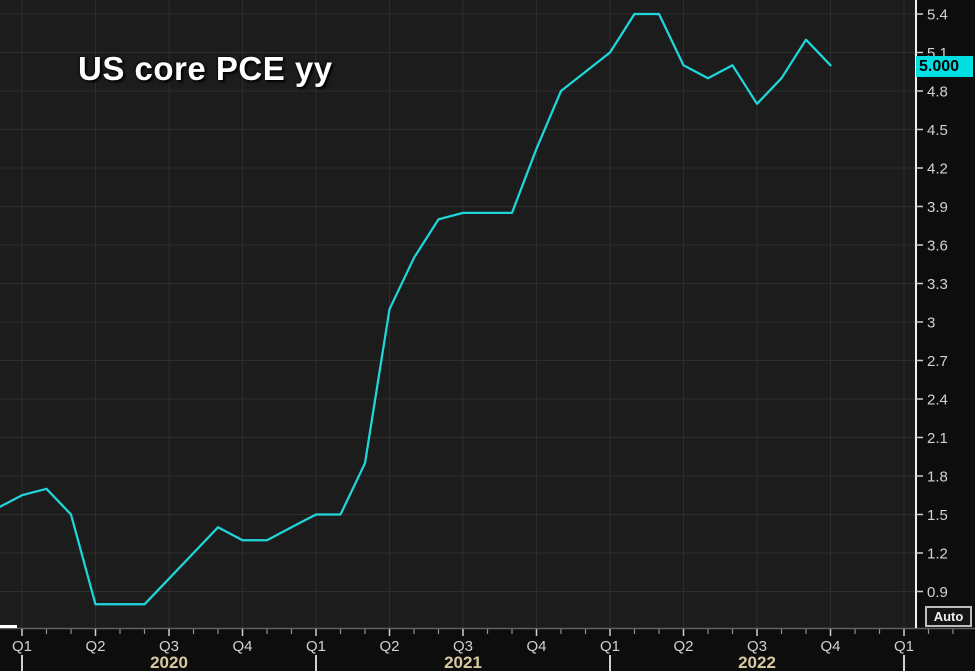 This screenshot has width=975, height=671. I want to click on y-axis-tick-label: 1.8, so click(937, 476).